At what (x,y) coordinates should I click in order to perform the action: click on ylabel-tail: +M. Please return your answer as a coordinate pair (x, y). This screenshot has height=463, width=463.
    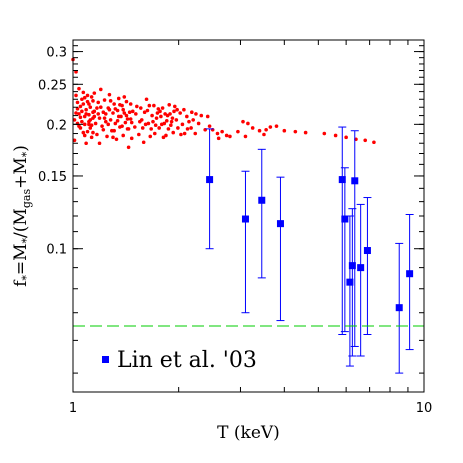
    Looking at the image, I should click on (21, 173).